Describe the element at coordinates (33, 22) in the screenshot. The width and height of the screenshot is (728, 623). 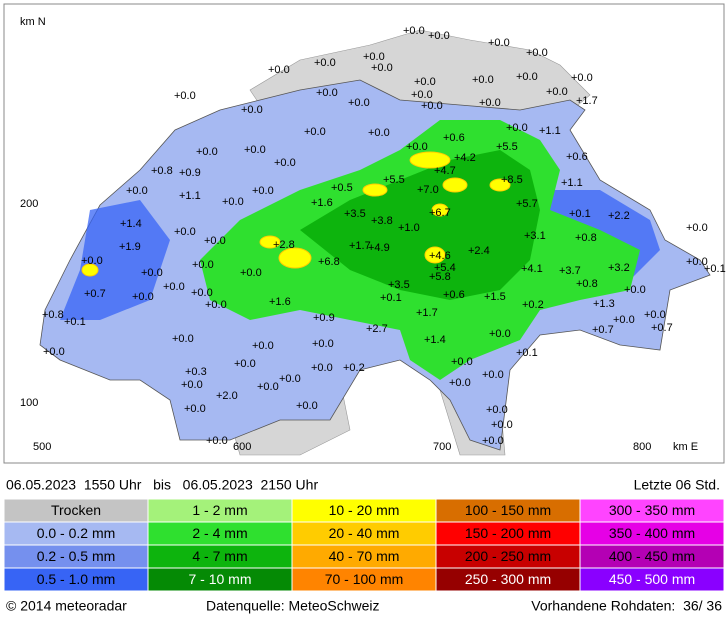
I see `y-axis-label: km N` at that location.